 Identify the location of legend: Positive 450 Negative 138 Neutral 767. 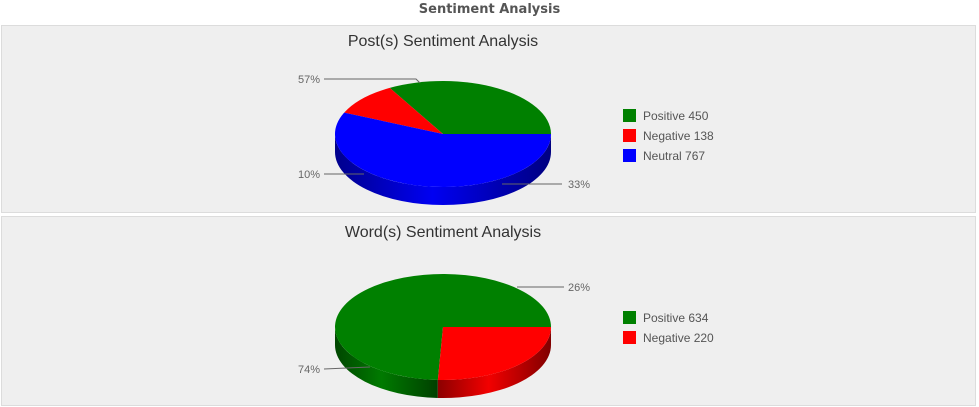
(668, 136).